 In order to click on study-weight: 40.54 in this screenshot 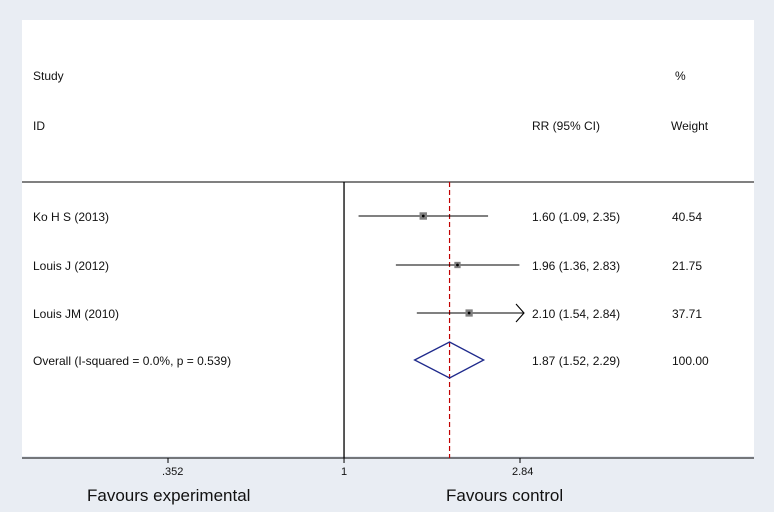, I will do `click(687, 217)`.